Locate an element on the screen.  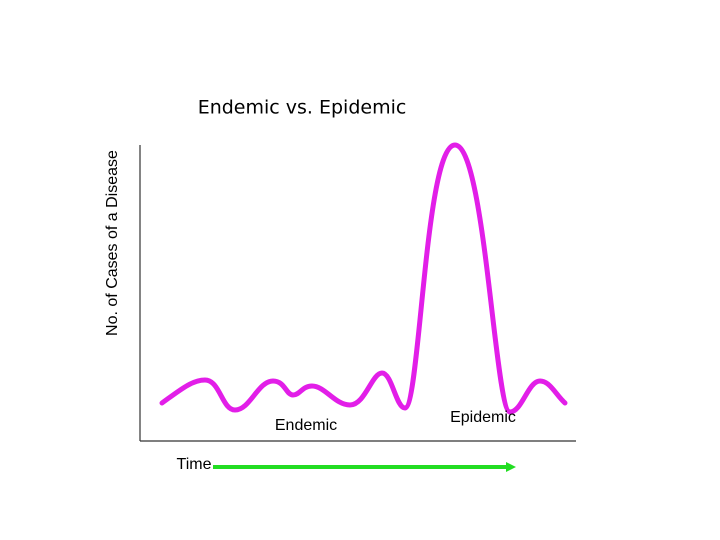
y-axis-label: No. of Cases of a Disease is located at coordinates (112, 243).